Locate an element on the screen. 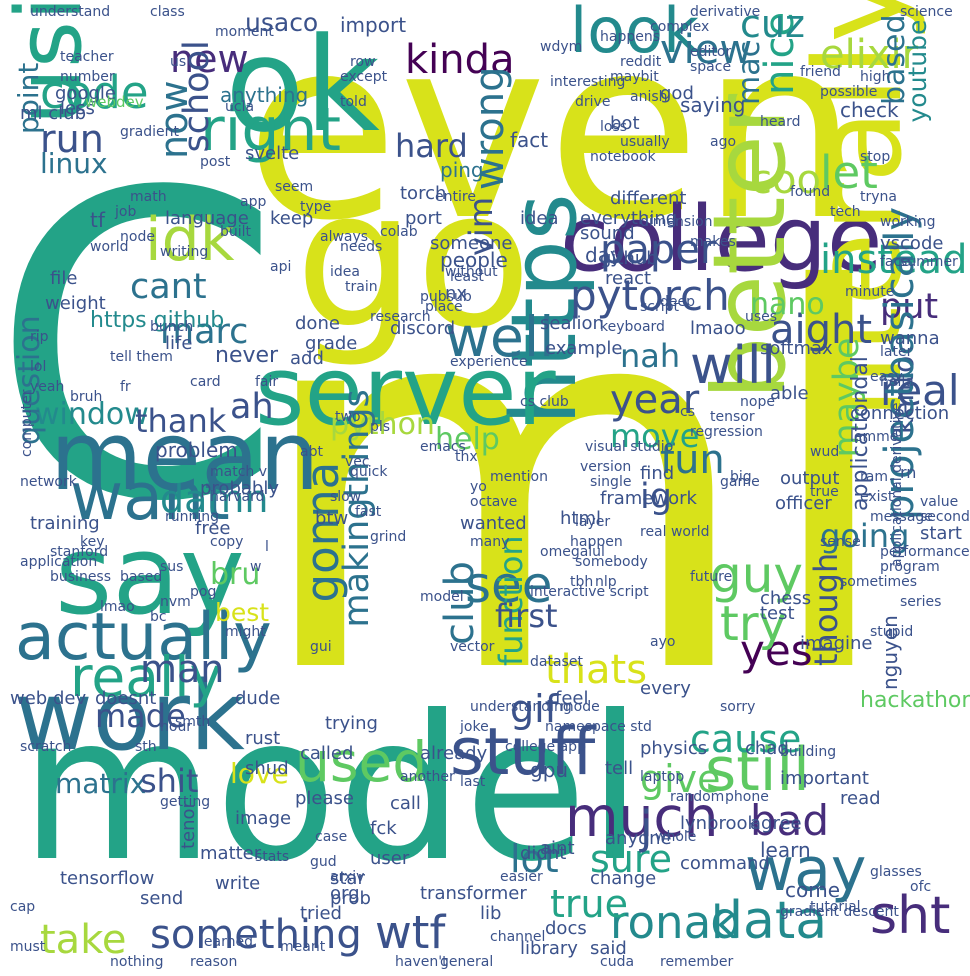 The height and width of the screenshot is (976, 970). cloud-word: class is located at coordinates (167, 12).